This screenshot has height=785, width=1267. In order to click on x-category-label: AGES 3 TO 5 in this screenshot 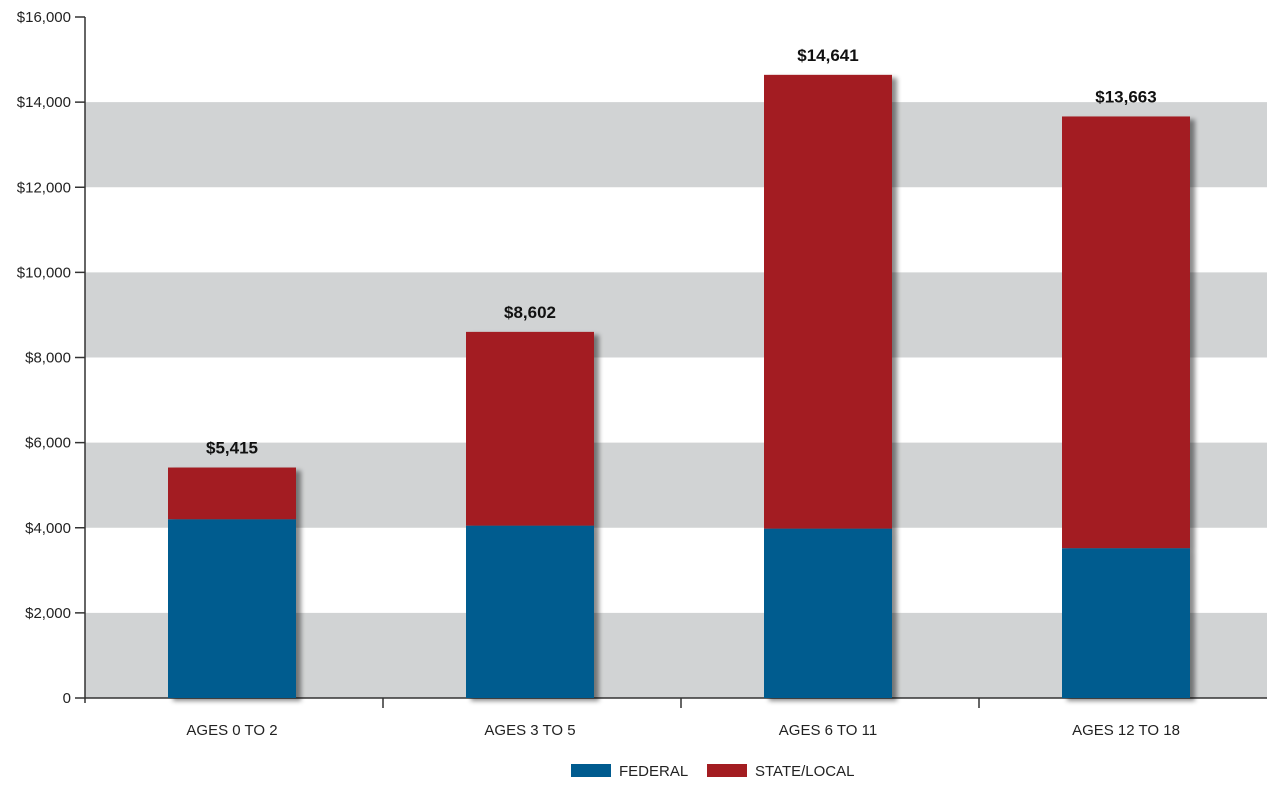, I will do `click(529, 730)`.